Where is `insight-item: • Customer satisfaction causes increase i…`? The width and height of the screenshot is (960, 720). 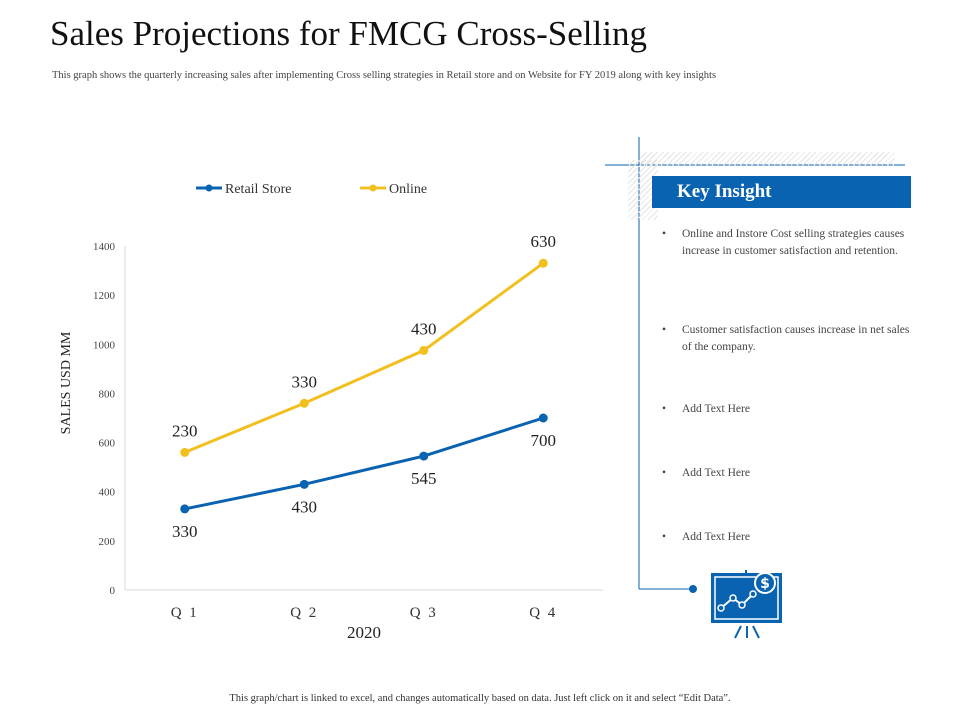
insight-item: • Customer satisfaction causes increase i… is located at coordinates (787, 338).